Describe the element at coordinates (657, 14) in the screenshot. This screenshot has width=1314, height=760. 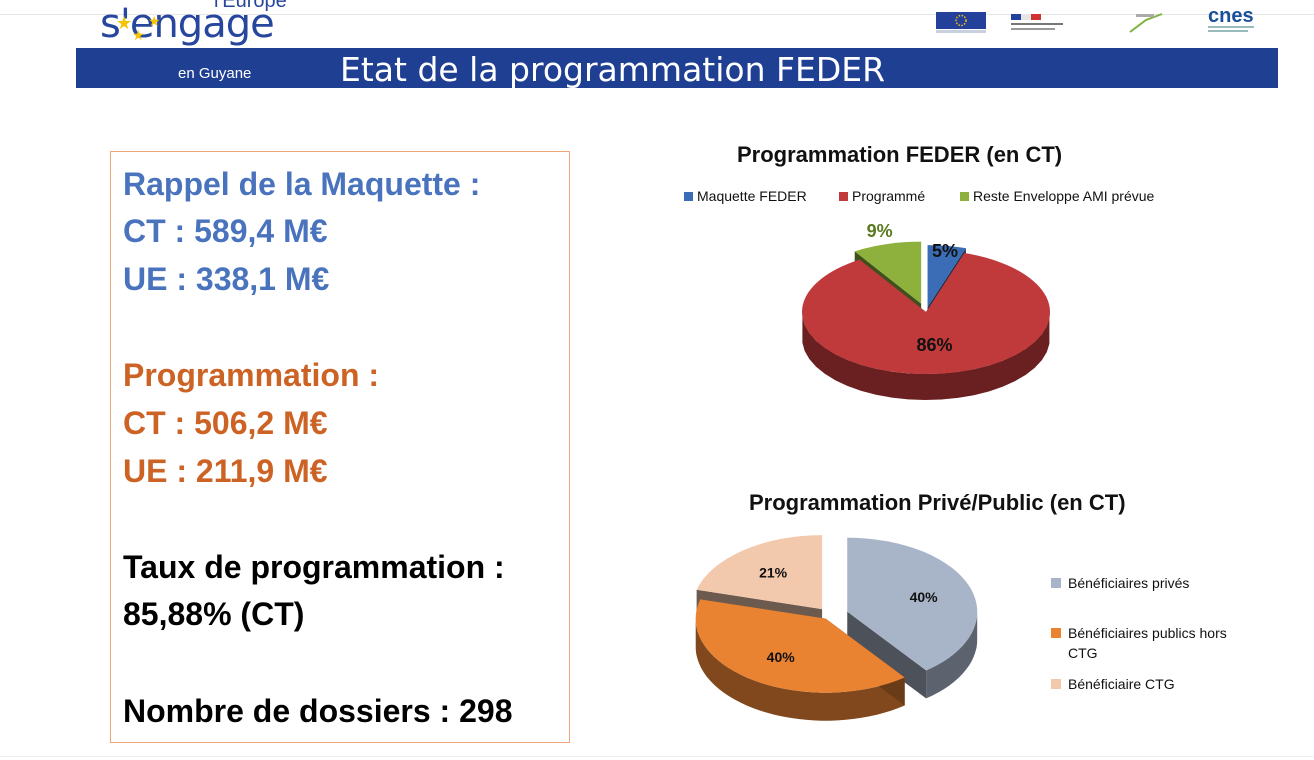
I see `top-divider` at that location.